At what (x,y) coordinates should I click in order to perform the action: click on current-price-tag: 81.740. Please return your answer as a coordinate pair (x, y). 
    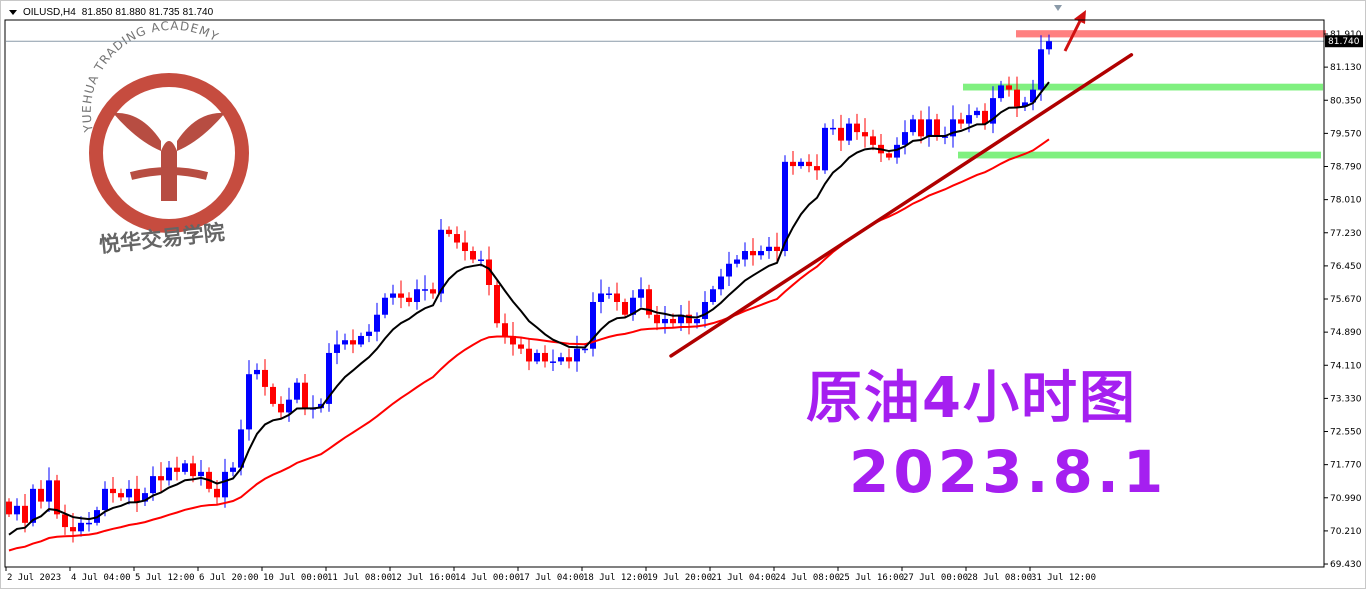
    Looking at the image, I should click on (1344, 41).